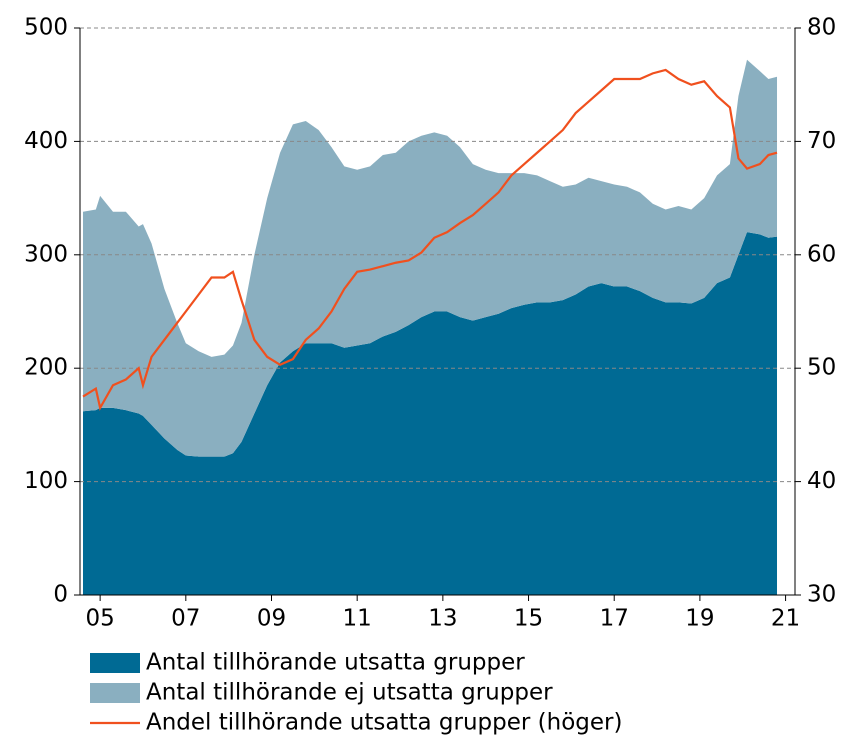 The image size is (855, 742). What do you see at coordinates (335, 663) in the screenshot?
I see `legend-label: Antal tillhörande utsatta grupper` at bounding box center [335, 663].